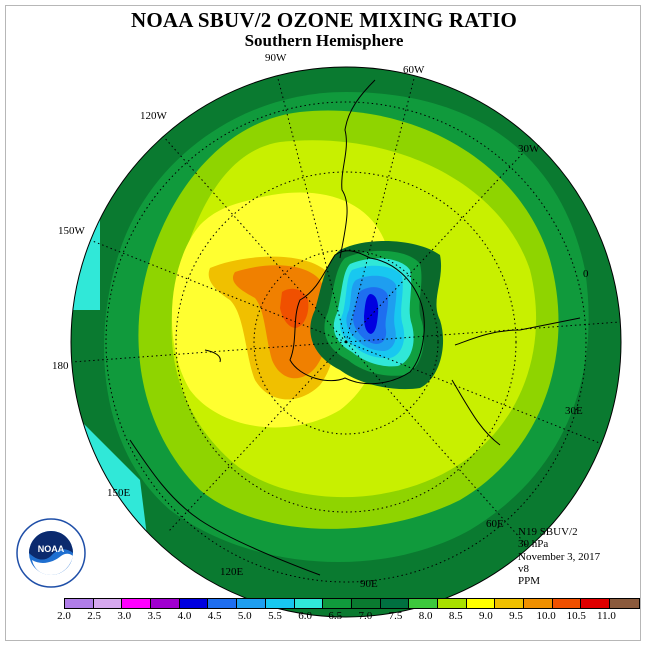 The height and width of the screenshot is (648, 648). What do you see at coordinates (369, 584) in the screenshot?
I see `lon-label-90e: 90E` at bounding box center [369, 584].